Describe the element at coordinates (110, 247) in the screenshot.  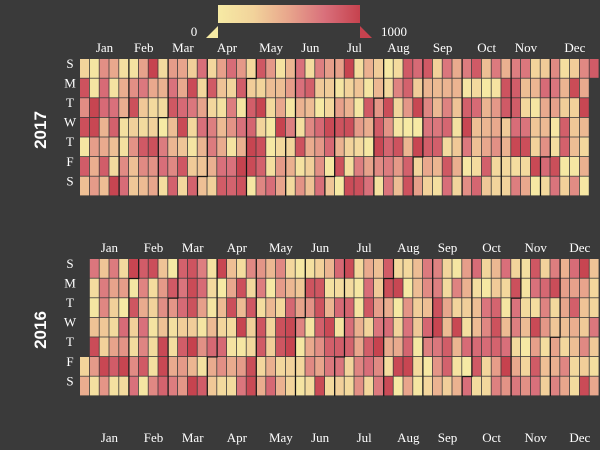
I see `month-label: Jan` at that location.